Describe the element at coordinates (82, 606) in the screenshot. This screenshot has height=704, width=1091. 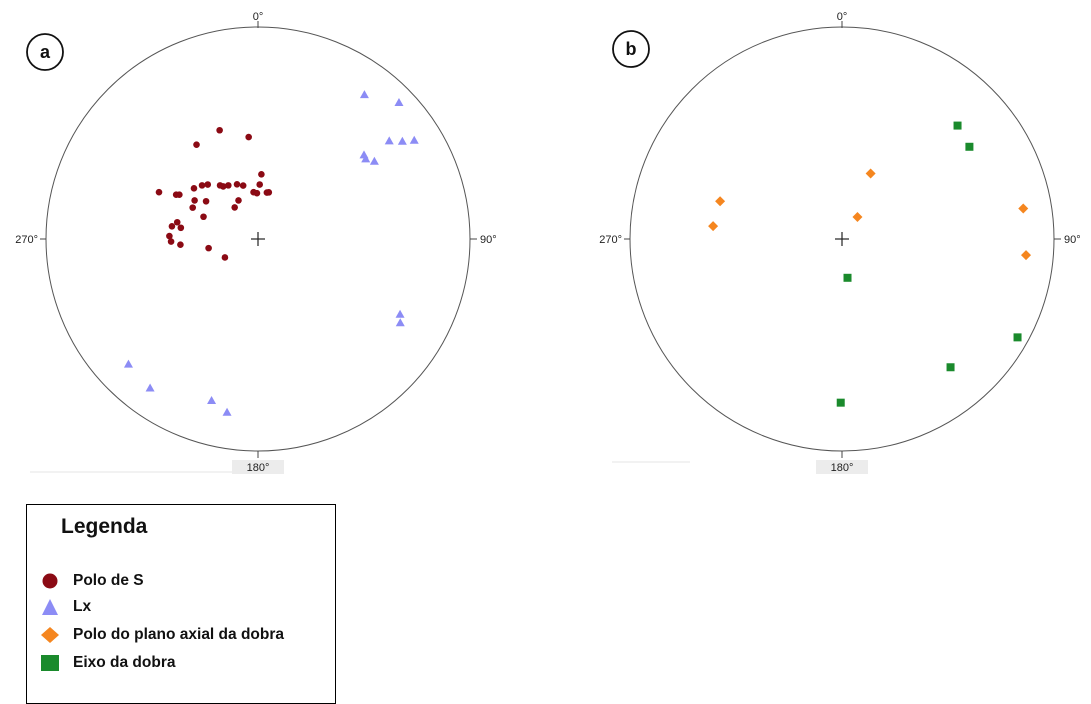
I see `legend-label: Lx` at that location.